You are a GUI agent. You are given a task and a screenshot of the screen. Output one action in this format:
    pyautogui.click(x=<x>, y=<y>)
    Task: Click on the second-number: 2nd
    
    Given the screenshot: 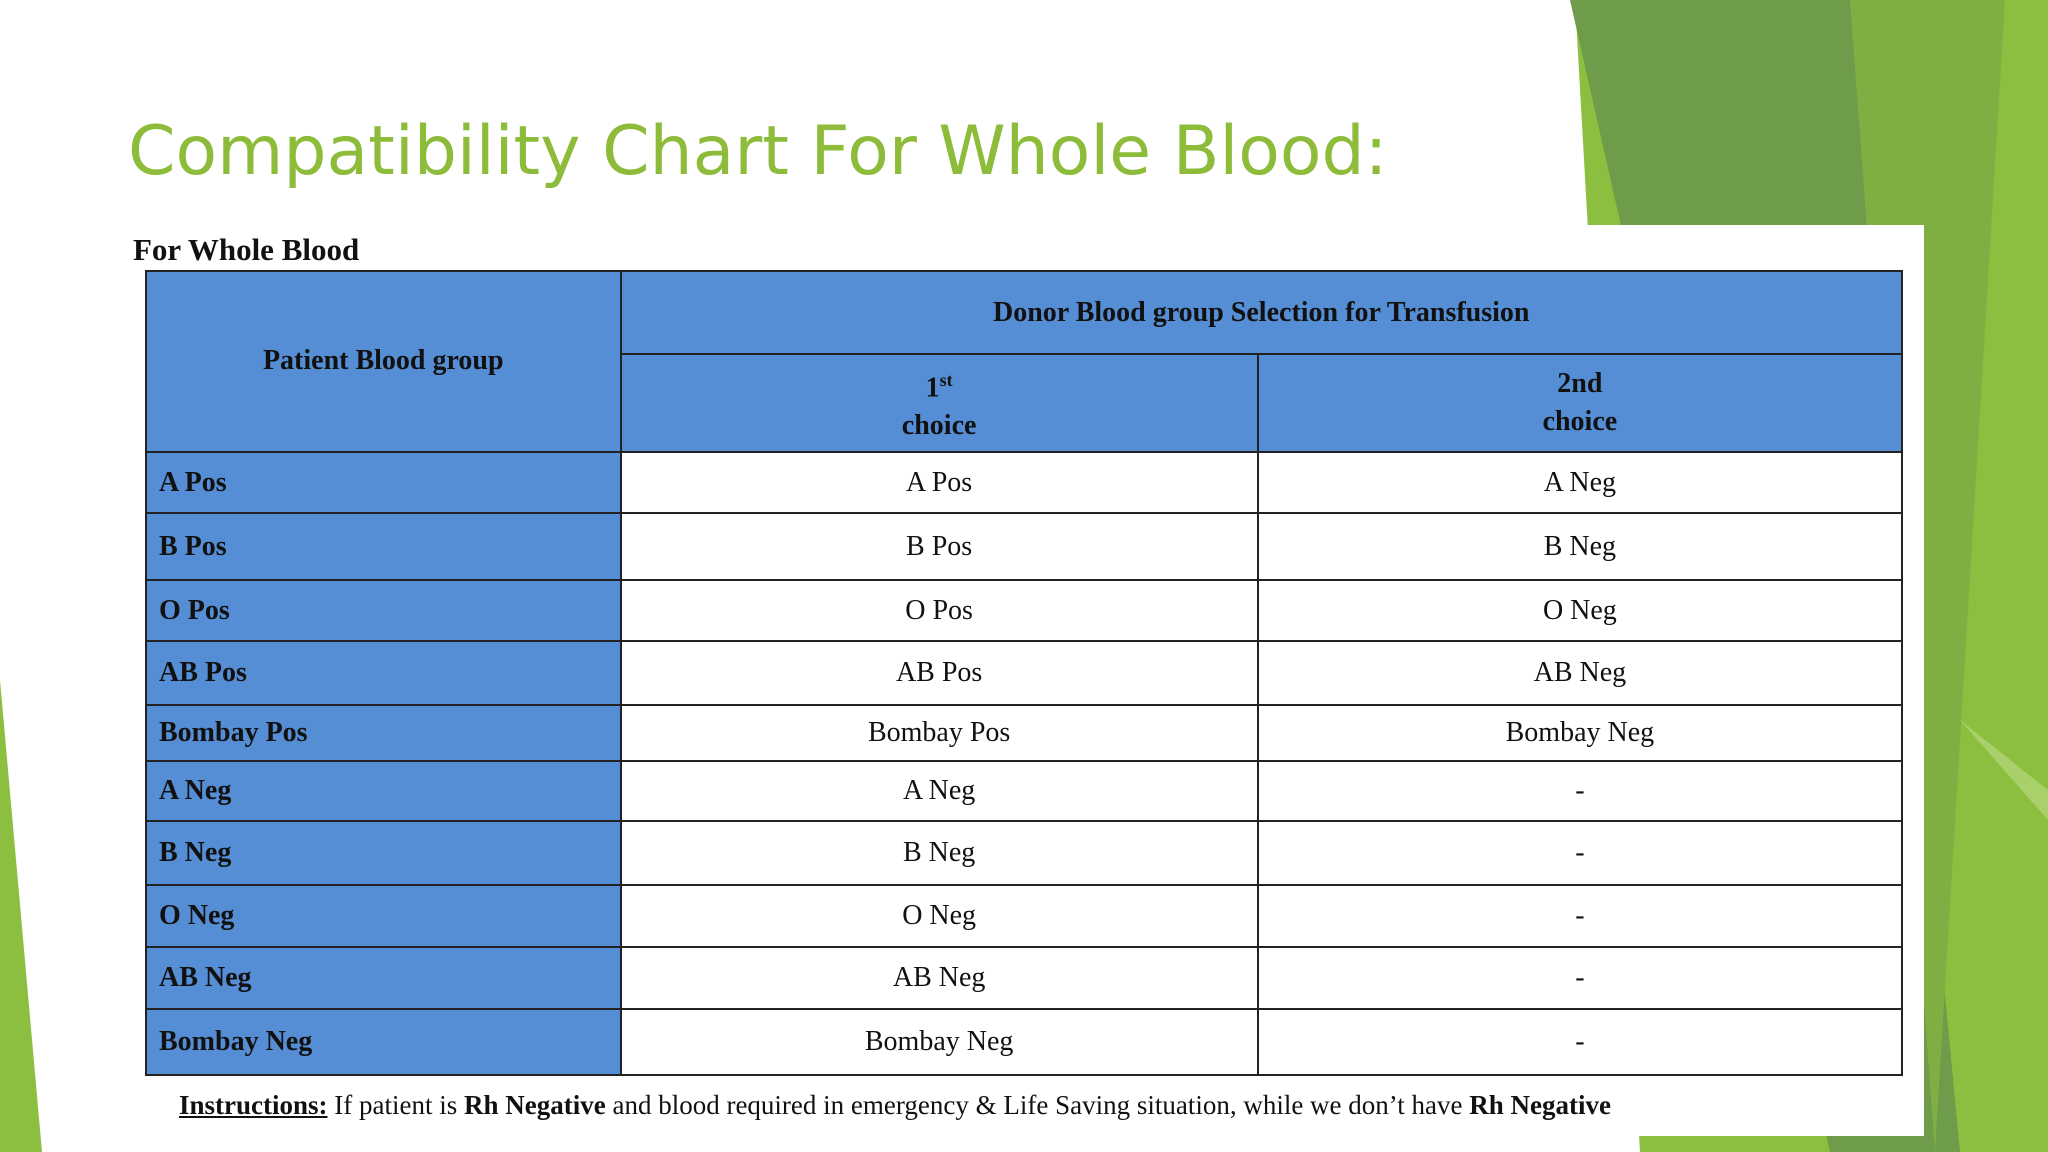 What is the action you would take?
    pyautogui.click(x=1580, y=383)
    